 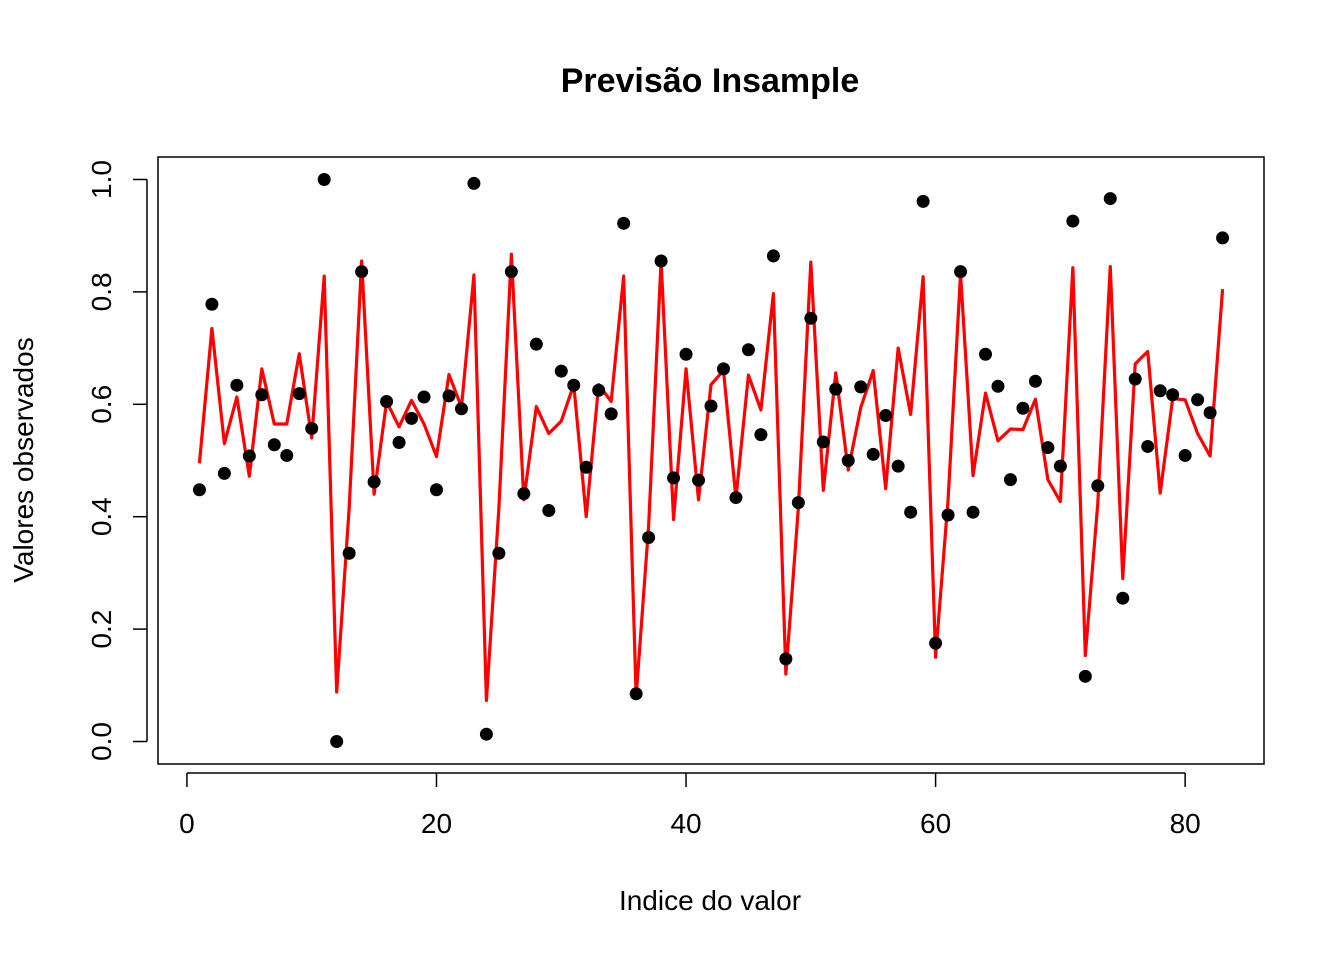 I want to click on y-axis: 0.0 0.2 0.4 0.6 0.8 1.0, so click(x=117, y=460).